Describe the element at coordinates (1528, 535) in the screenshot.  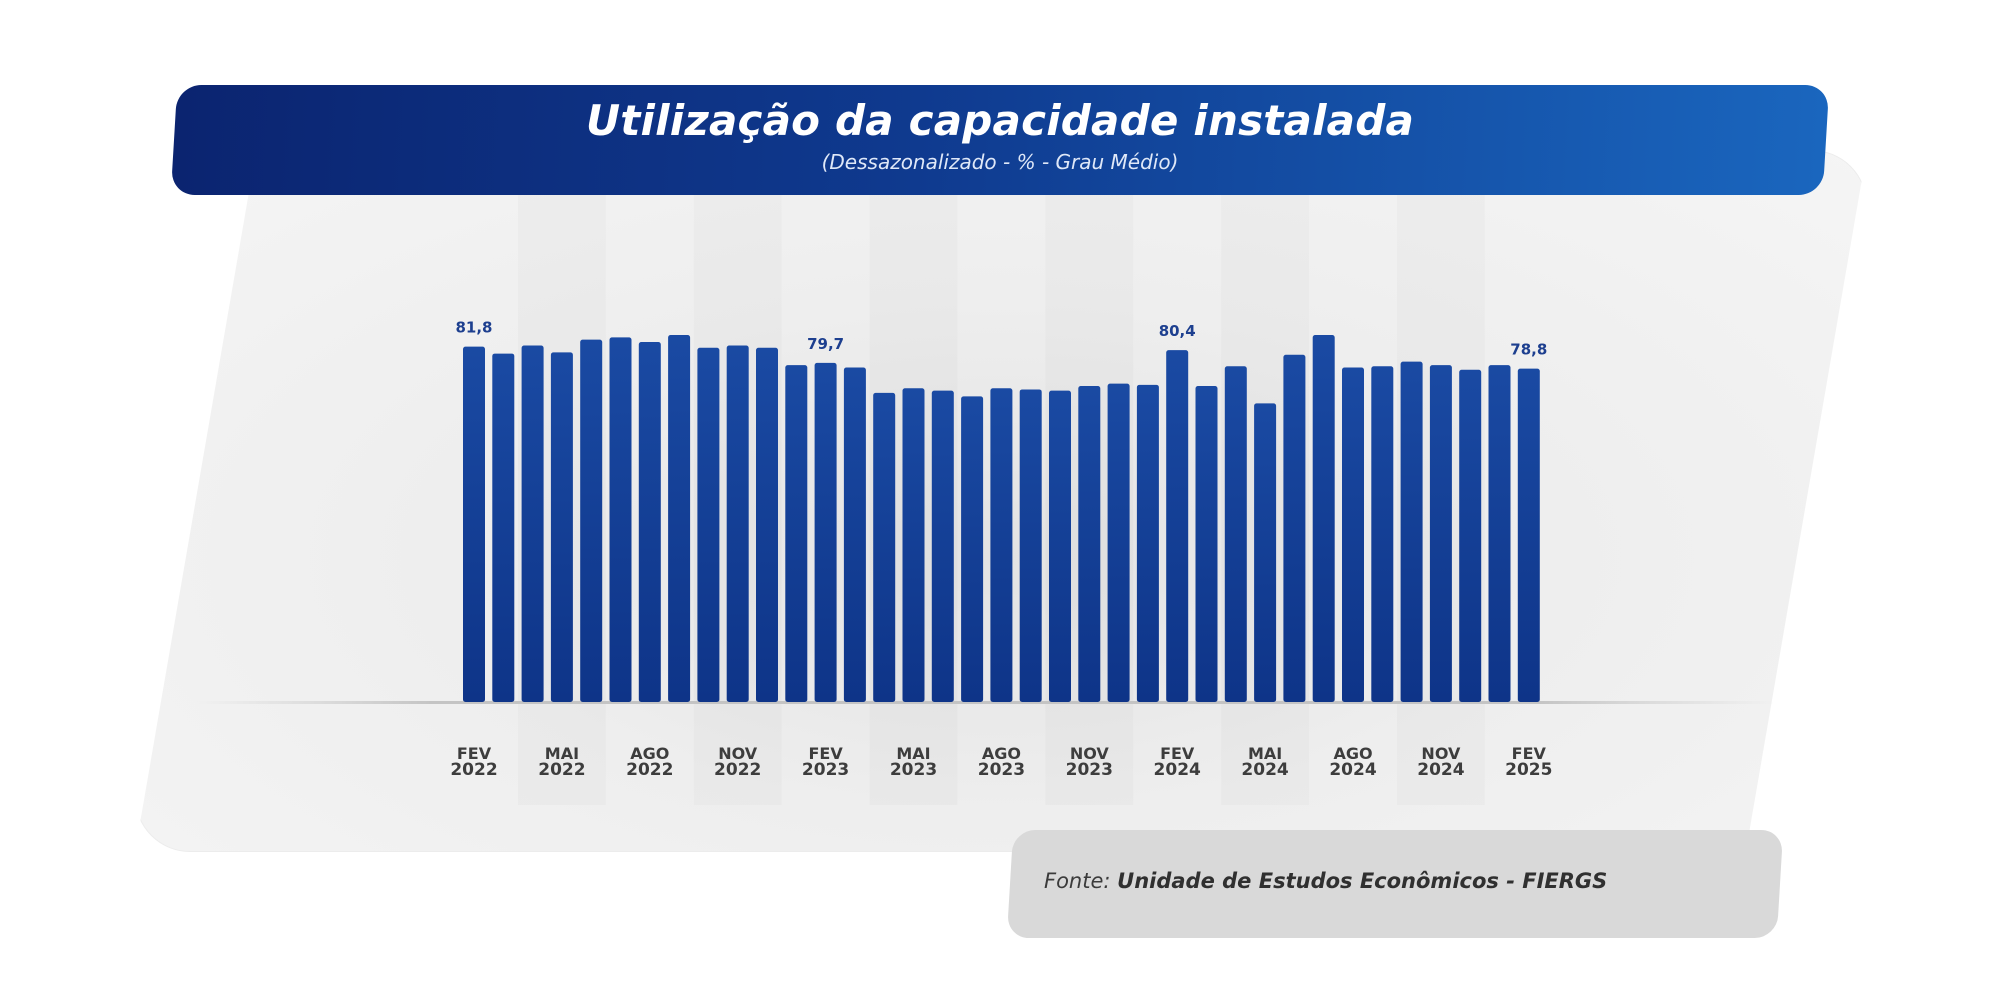
I see `bar-fev-2025` at that location.